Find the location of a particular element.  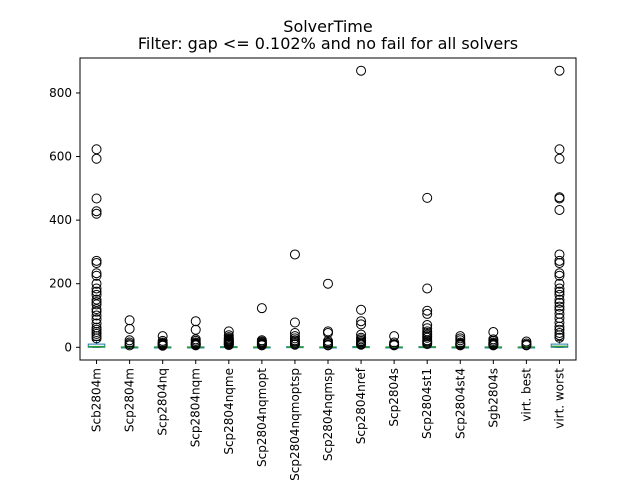

x-tick-label: Scb2804m is located at coordinates (97, 400).